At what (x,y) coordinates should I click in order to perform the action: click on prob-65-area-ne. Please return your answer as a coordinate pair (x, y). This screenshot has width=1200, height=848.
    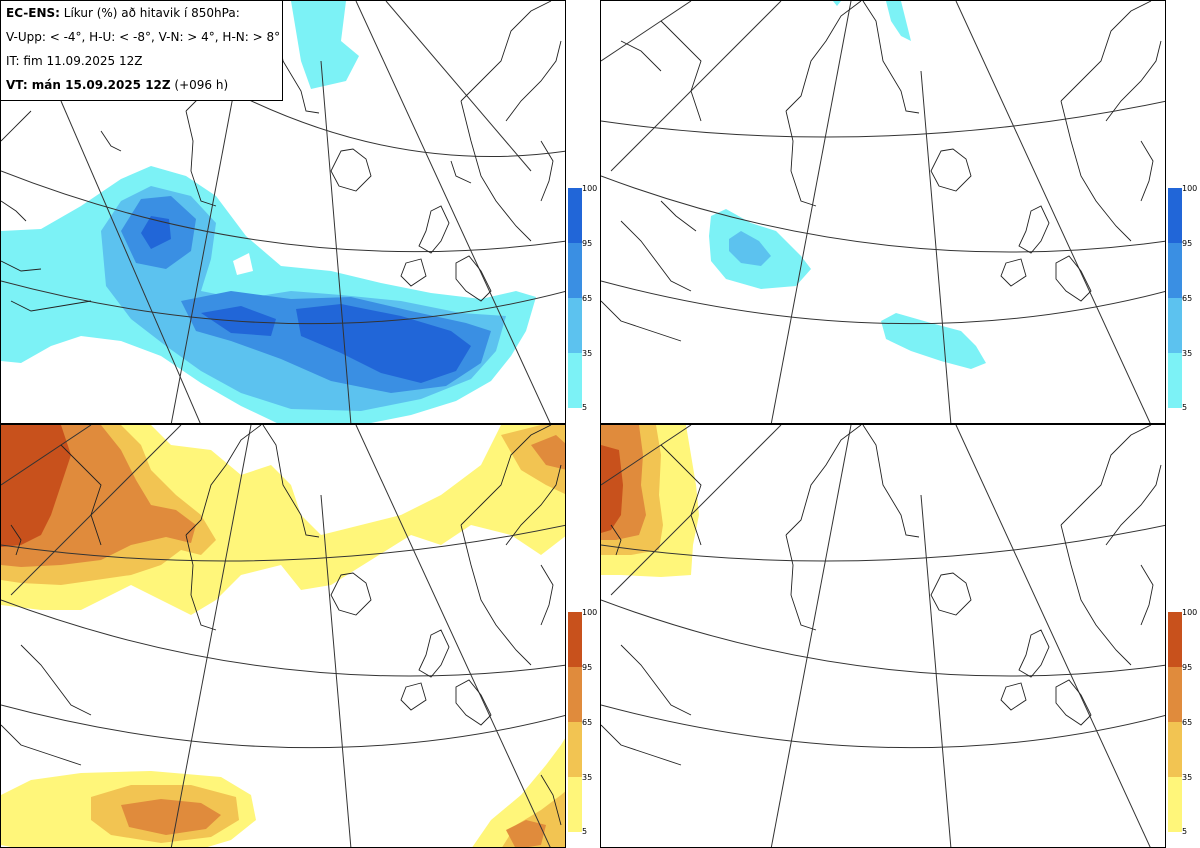
    Looking at the image, I should click on (548, 452).